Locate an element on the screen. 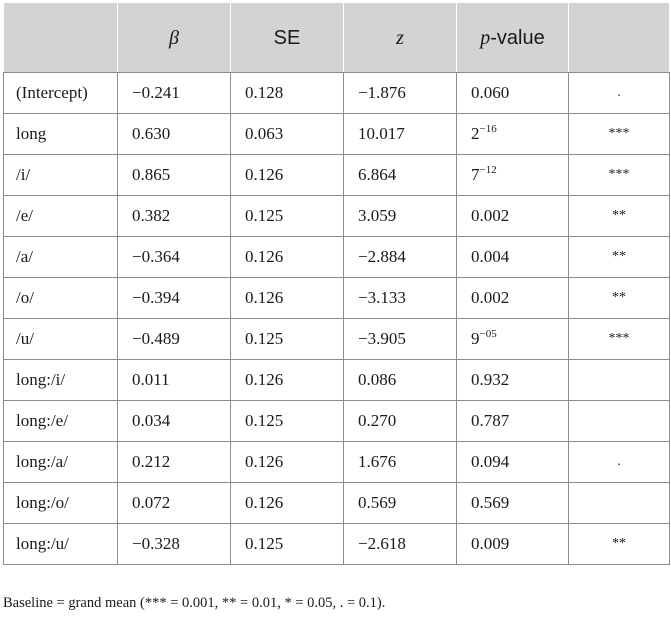 The width and height of the screenshot is (671, 618). cell-term: (Intercept) is located at coordinates (60, 93).